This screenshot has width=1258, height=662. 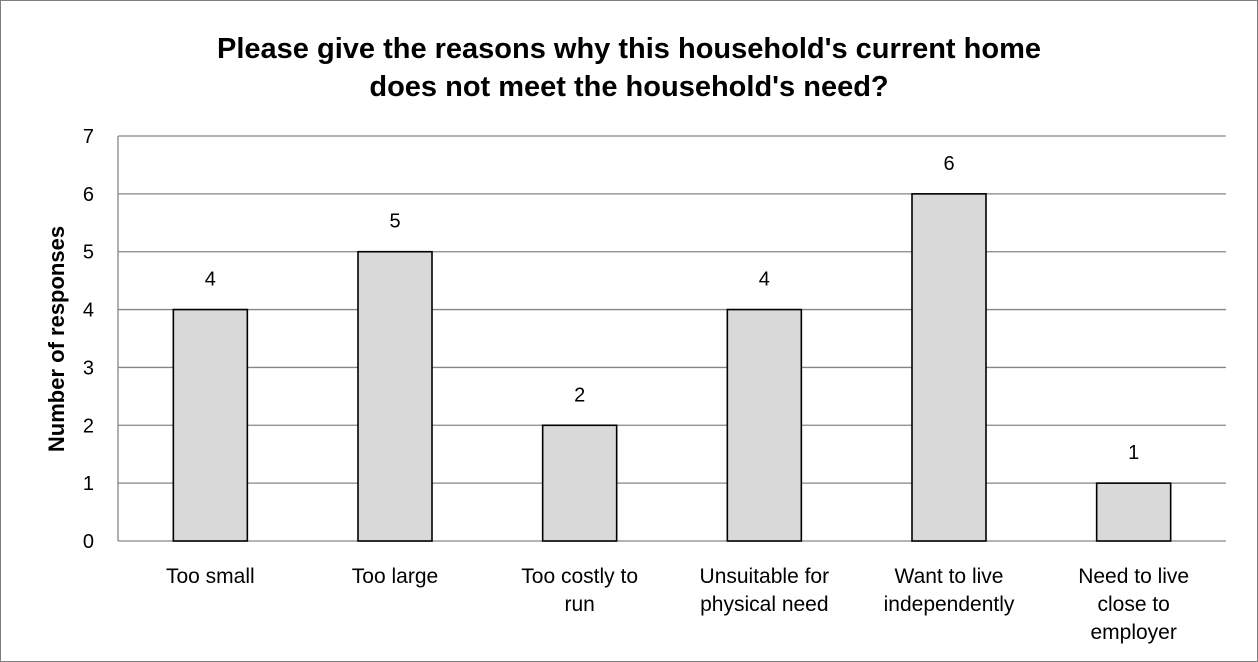 I want to click on data-label: 5, so click(x=394, y=222).